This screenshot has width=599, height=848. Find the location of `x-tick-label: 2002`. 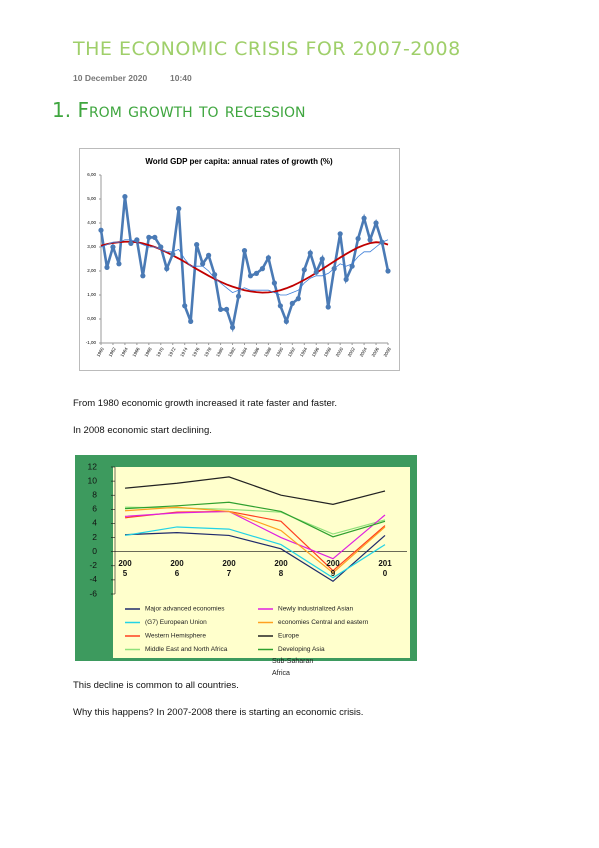

x-tick-label: 2002 is located at coordinates (352, 352).